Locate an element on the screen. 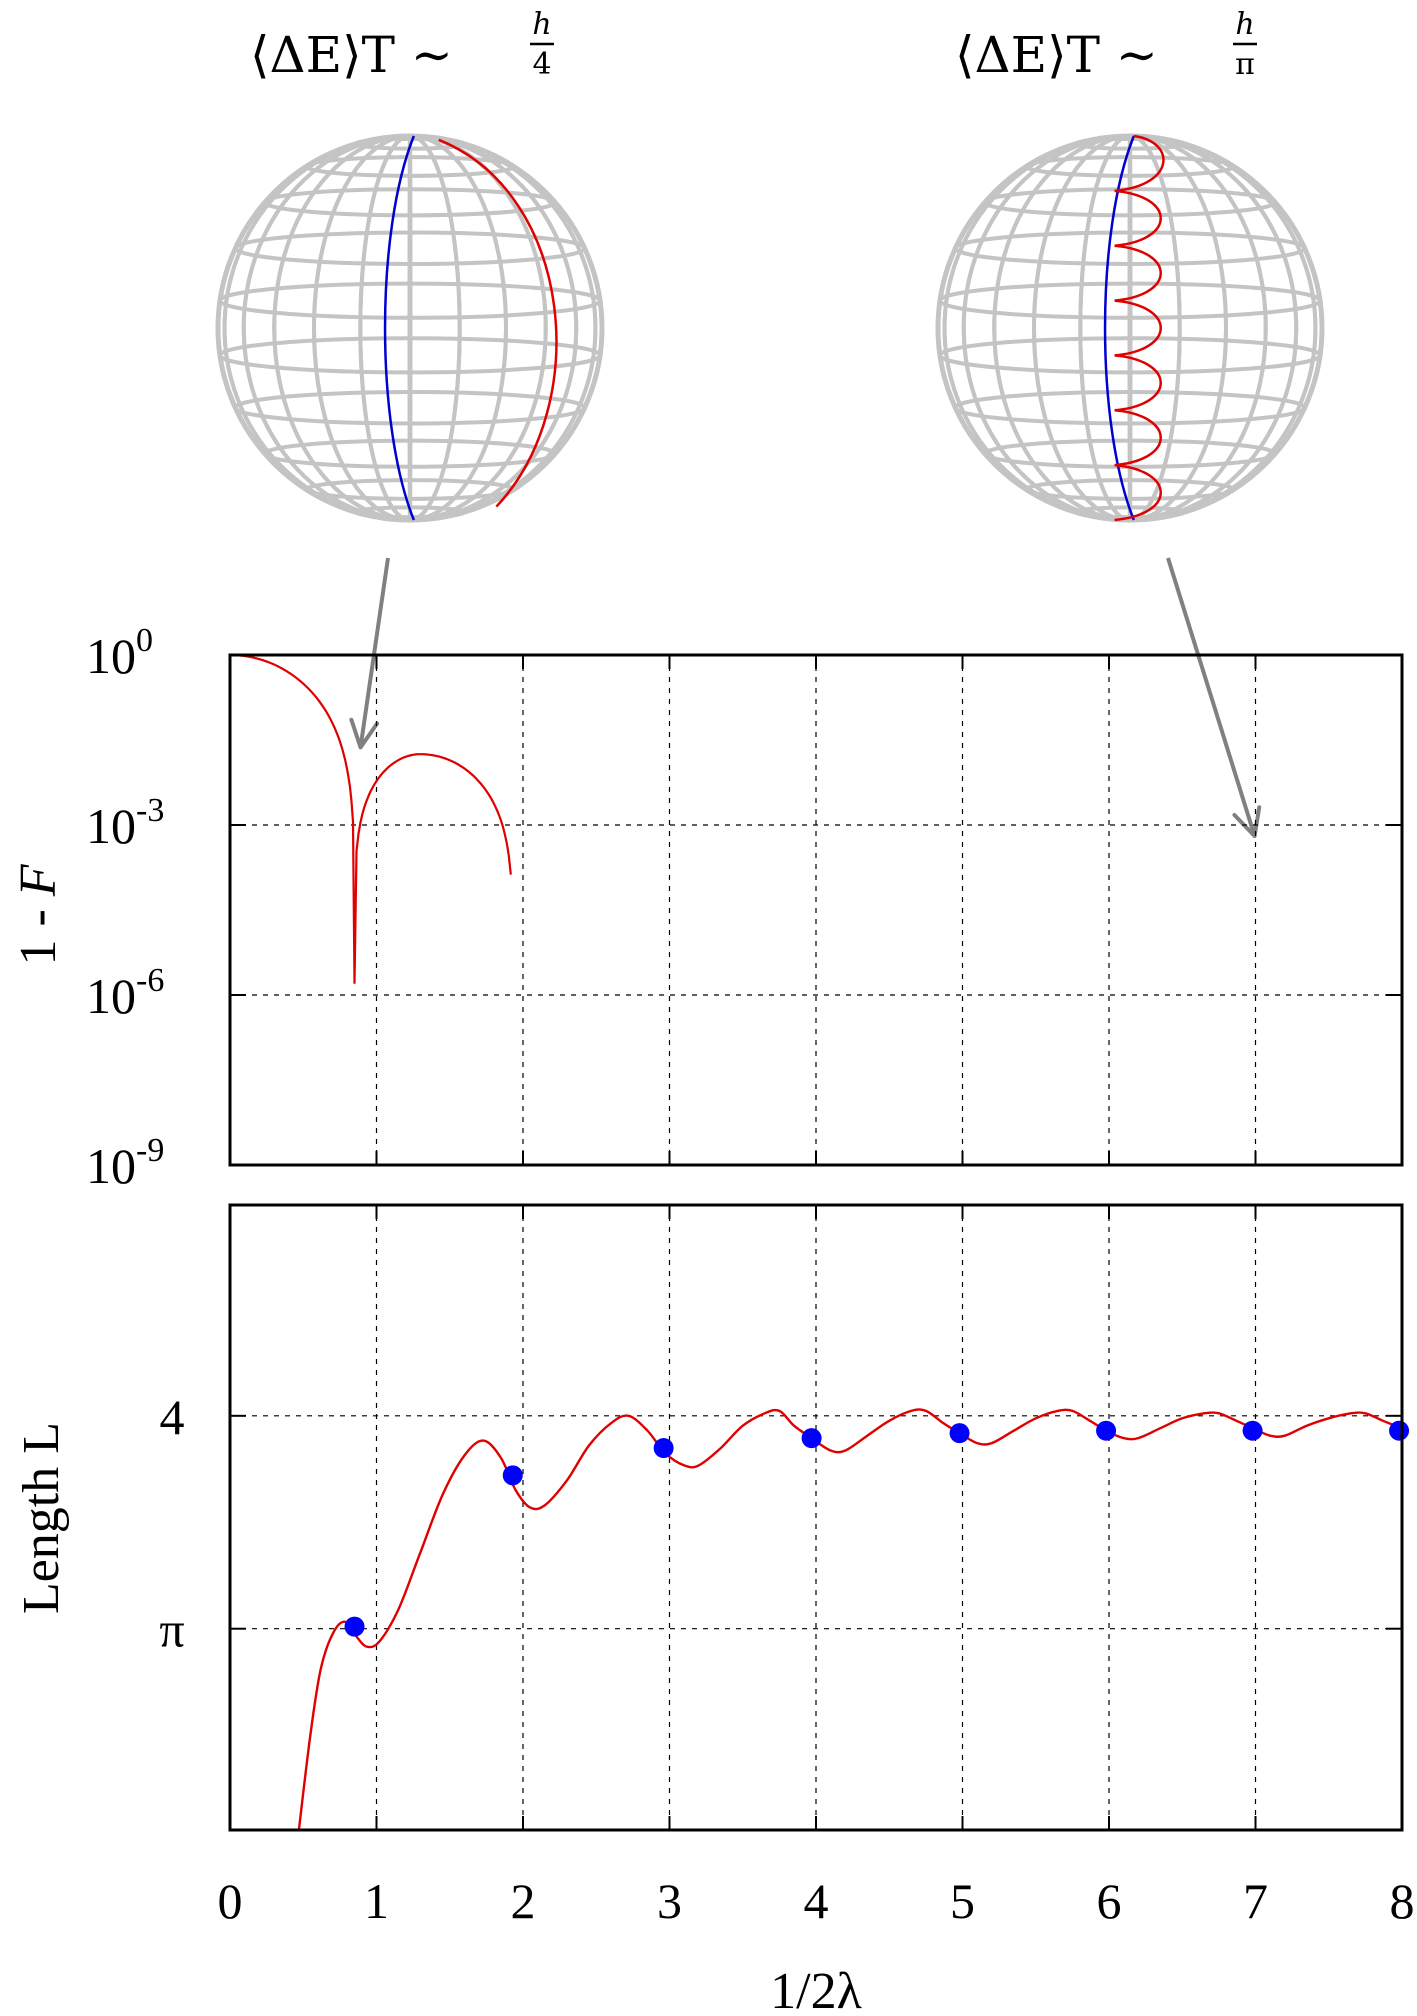  bottom-x-axis-title: 1/2λ is located at coordinates (816, 1989).